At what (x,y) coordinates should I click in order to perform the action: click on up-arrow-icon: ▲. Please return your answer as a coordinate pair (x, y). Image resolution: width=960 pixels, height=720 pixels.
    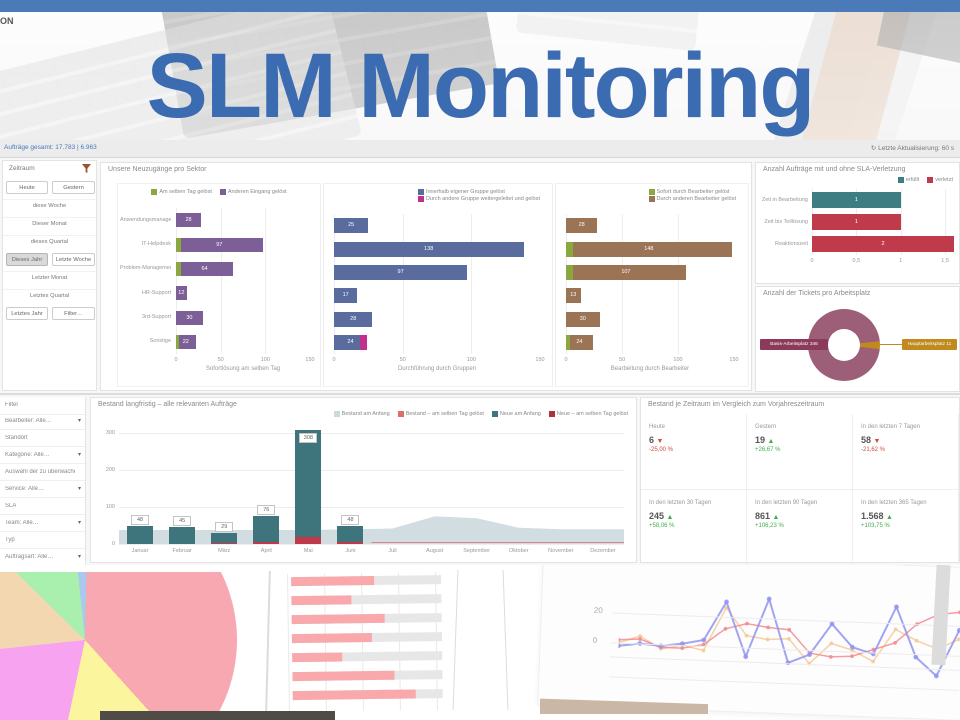
    Looking at the image, I should click on (771, 441).